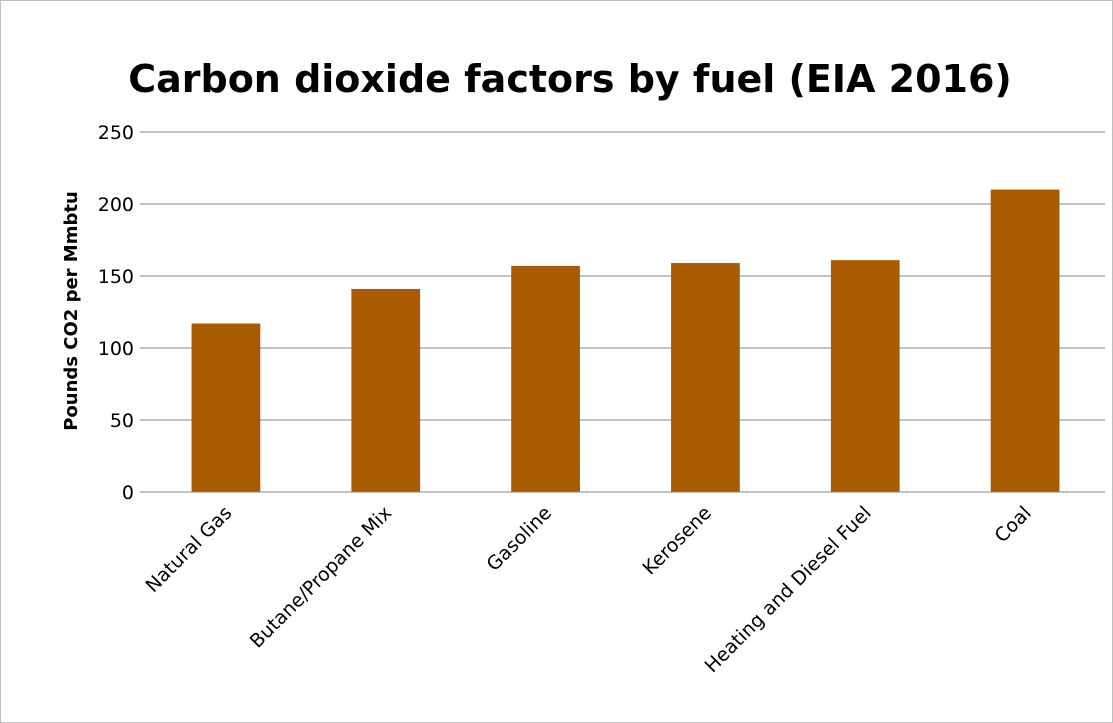  Describe the element at coordinates (116, 205) in the screenshot. I see `y-tick-label: 200` at that location.